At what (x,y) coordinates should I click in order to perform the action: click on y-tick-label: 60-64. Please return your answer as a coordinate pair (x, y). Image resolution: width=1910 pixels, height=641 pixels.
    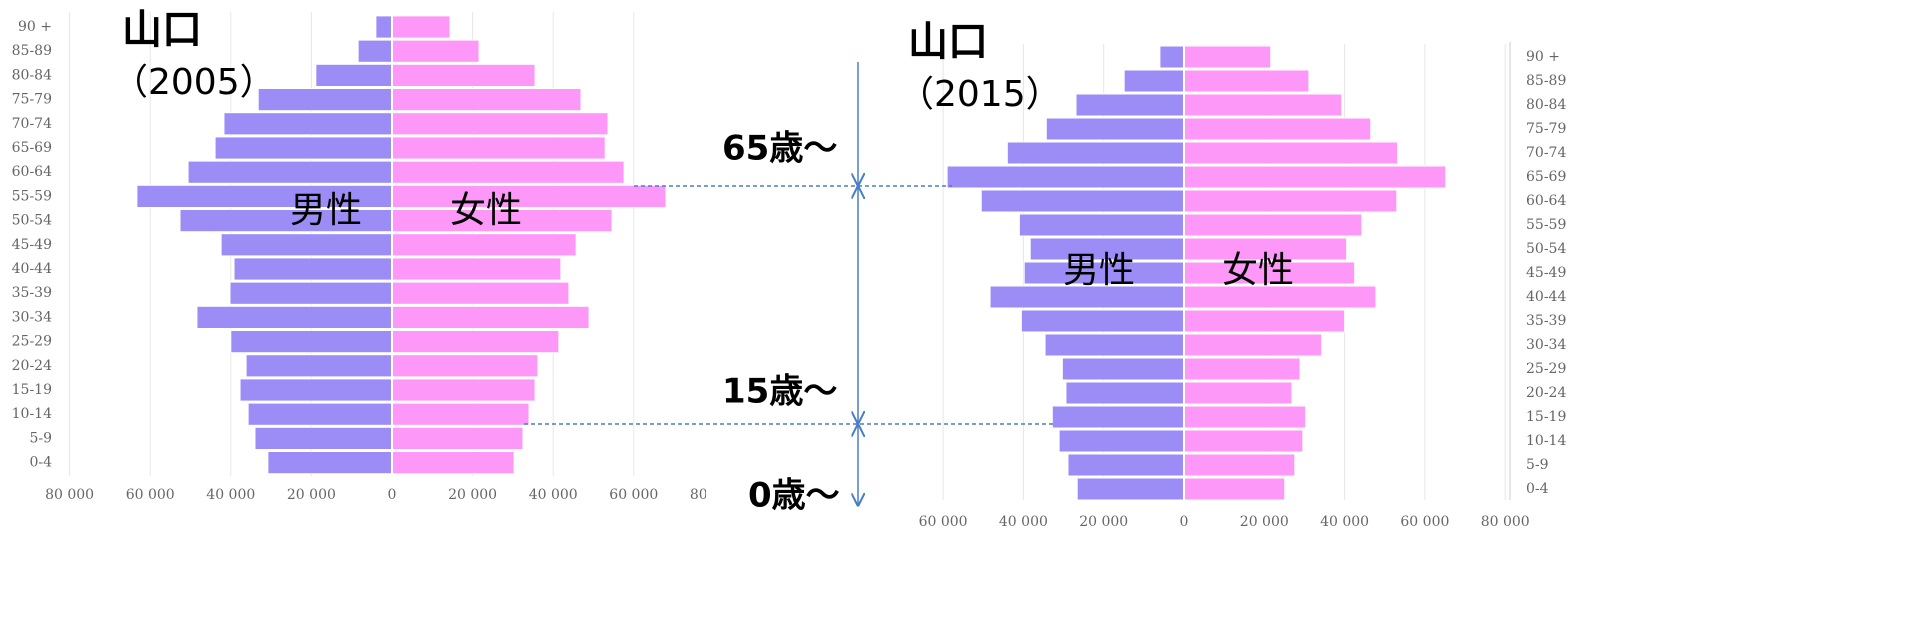
    Looking at the image, I should click on (1546, 201).